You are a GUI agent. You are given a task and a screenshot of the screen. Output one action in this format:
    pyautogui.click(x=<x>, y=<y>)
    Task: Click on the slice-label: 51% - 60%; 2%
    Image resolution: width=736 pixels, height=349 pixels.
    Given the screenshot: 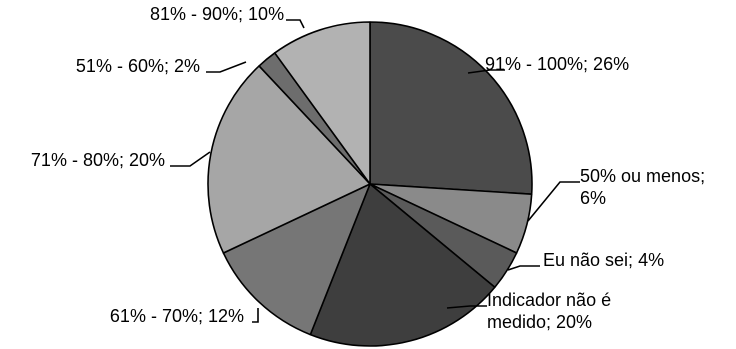 What is the action you would take?
    pyautogui.click(x=138, y=66)
    